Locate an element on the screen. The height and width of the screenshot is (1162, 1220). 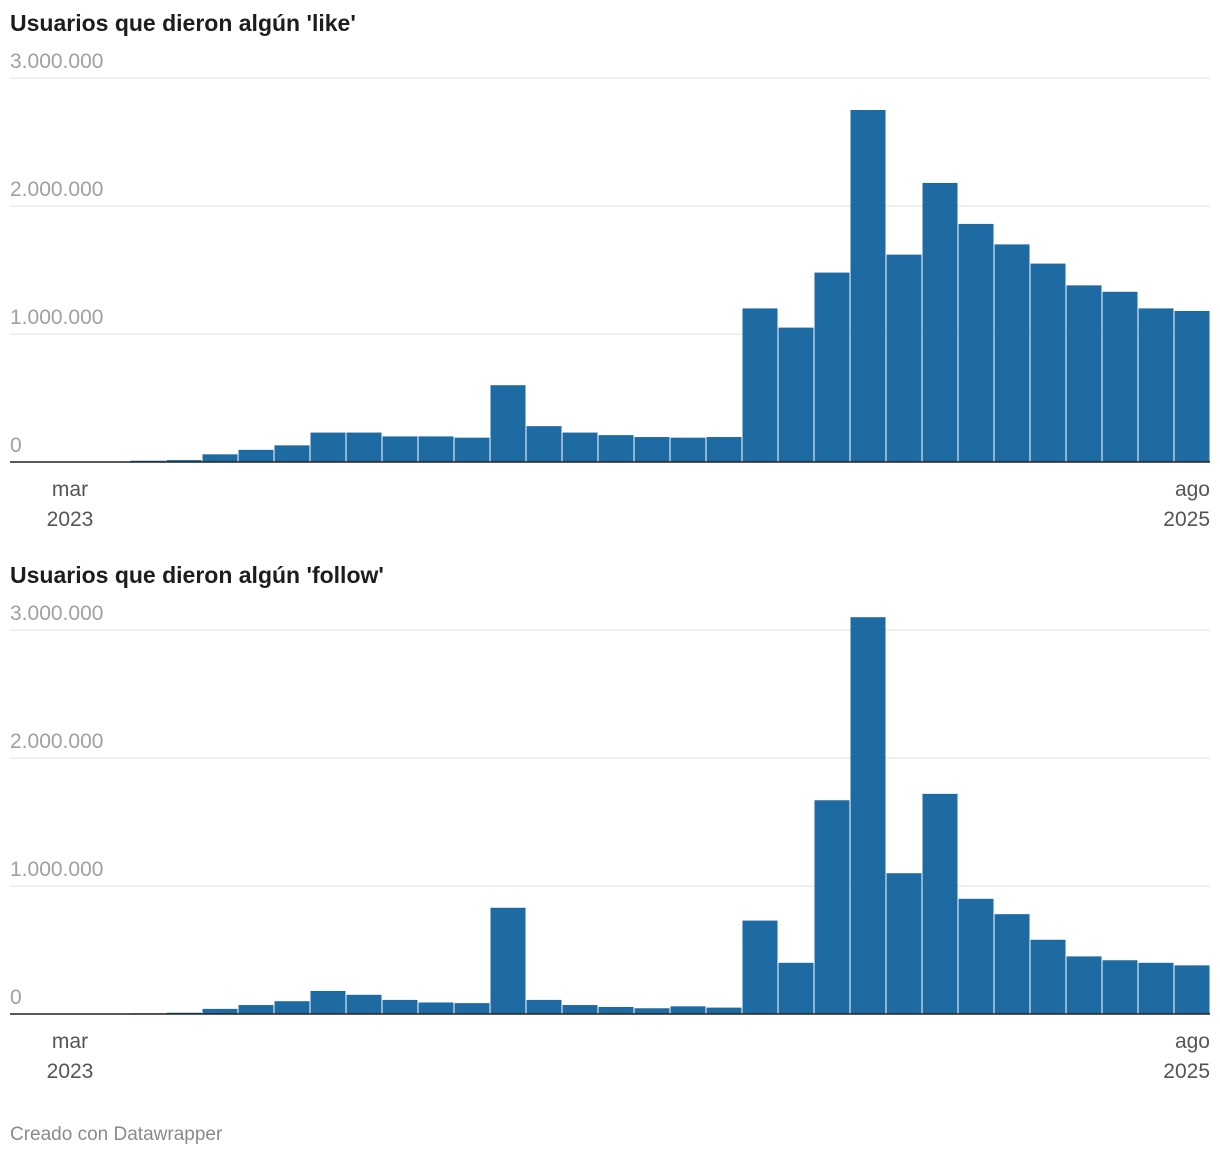
chart-title-like: Usuarios que dieron algún 'like' is located at coordinates (183, 23).